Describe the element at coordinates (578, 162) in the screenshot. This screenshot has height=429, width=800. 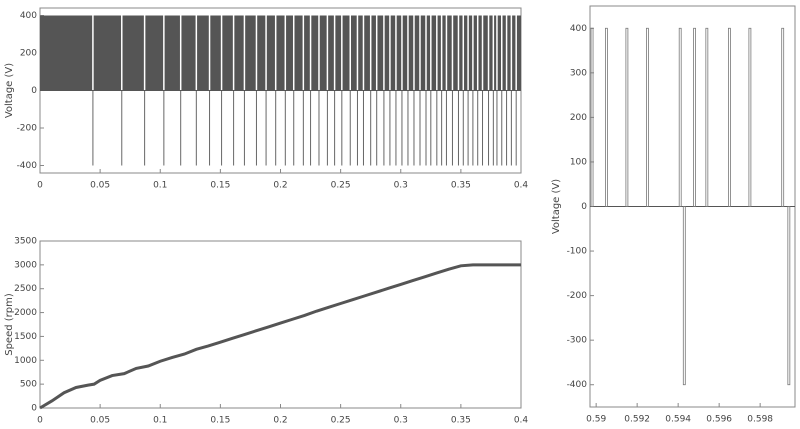
I see `y-tick-label: 100` at that location.